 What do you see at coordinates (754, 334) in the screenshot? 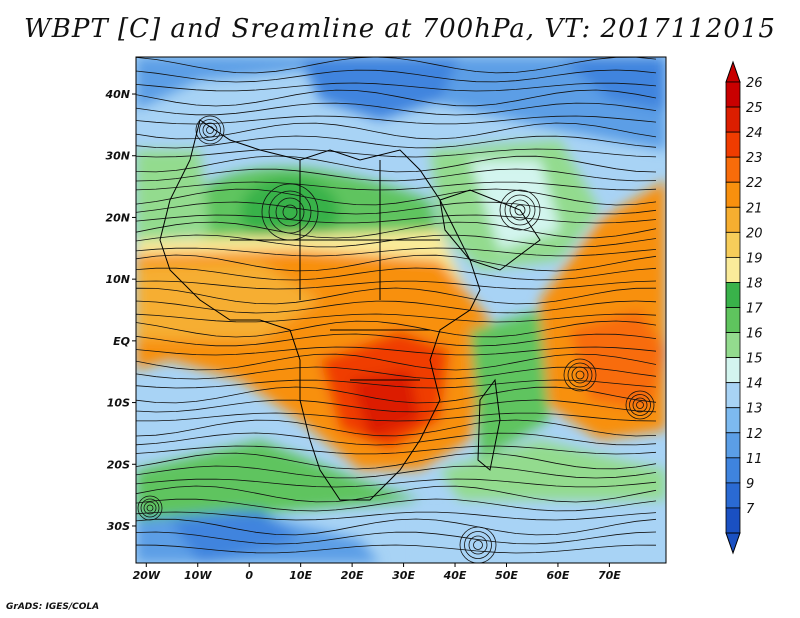
I see `colorbar-level-label: 16` at bounding box center [754, 334].